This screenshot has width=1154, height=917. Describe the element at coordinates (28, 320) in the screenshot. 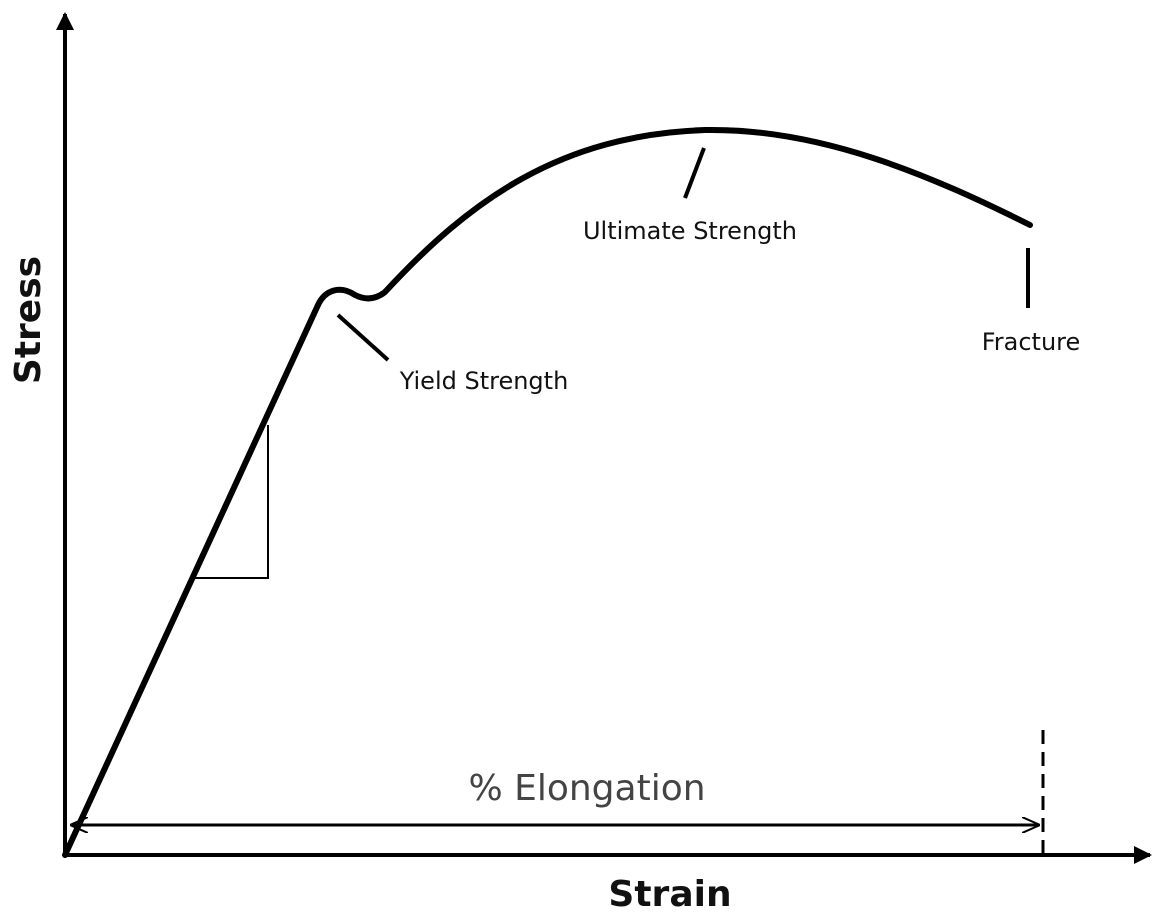

I see `y-axis-label: Stress` at that location.